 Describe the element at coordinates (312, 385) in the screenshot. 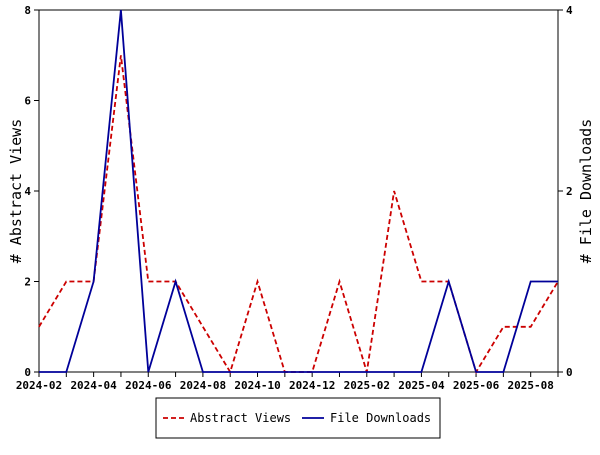

I see `x-tick-label: 2024-12` at that location.